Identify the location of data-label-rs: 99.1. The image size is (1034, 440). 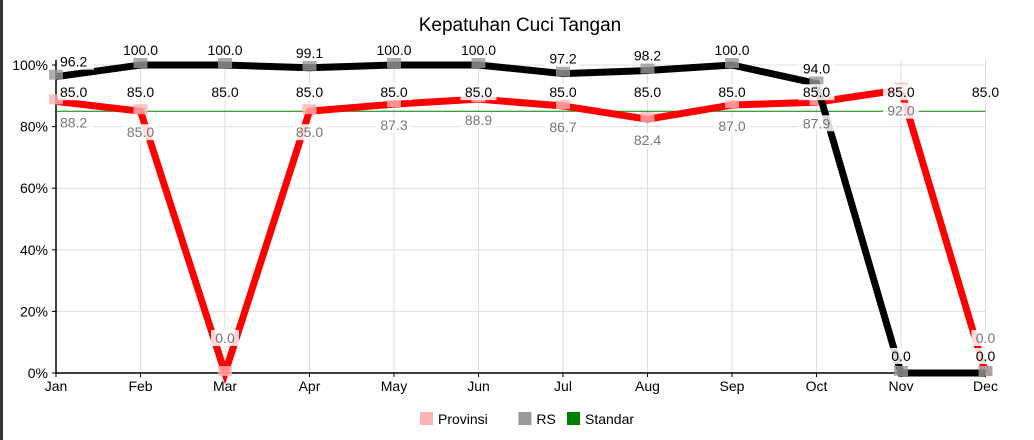
(309, 53).